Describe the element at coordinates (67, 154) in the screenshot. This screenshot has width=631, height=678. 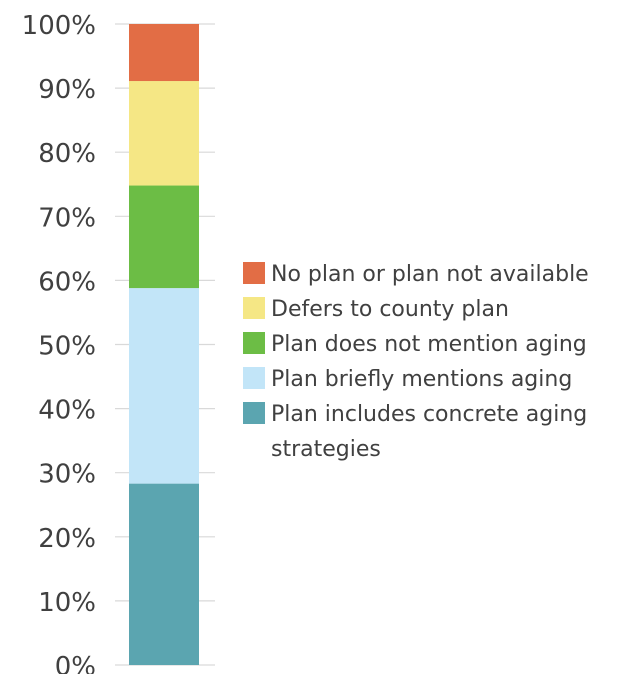
I see `y-tick-label: 80%` at that location.